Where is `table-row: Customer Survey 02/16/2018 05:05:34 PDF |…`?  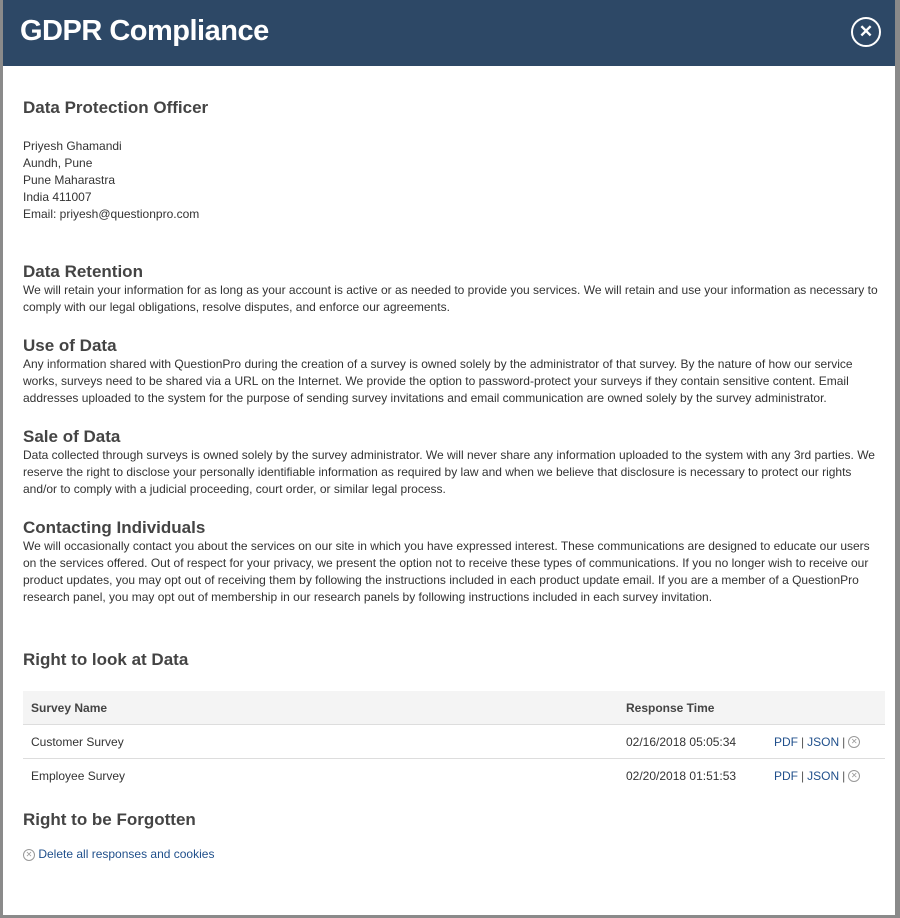
table-row: Customer Survey 02/16/2018 05:05:34 PDF |… is located at coordinates (454, 741).